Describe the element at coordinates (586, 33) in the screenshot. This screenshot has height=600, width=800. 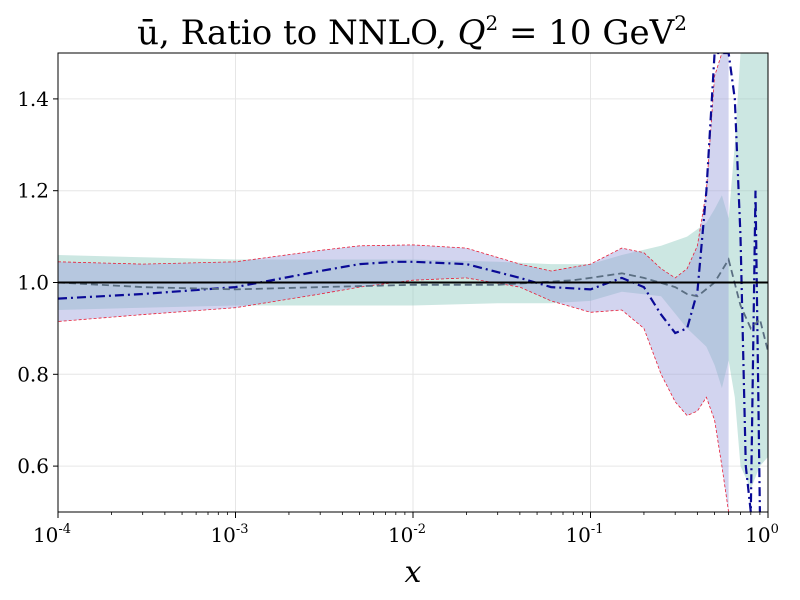
I see `title-eq: = 10 GeV` at that location.